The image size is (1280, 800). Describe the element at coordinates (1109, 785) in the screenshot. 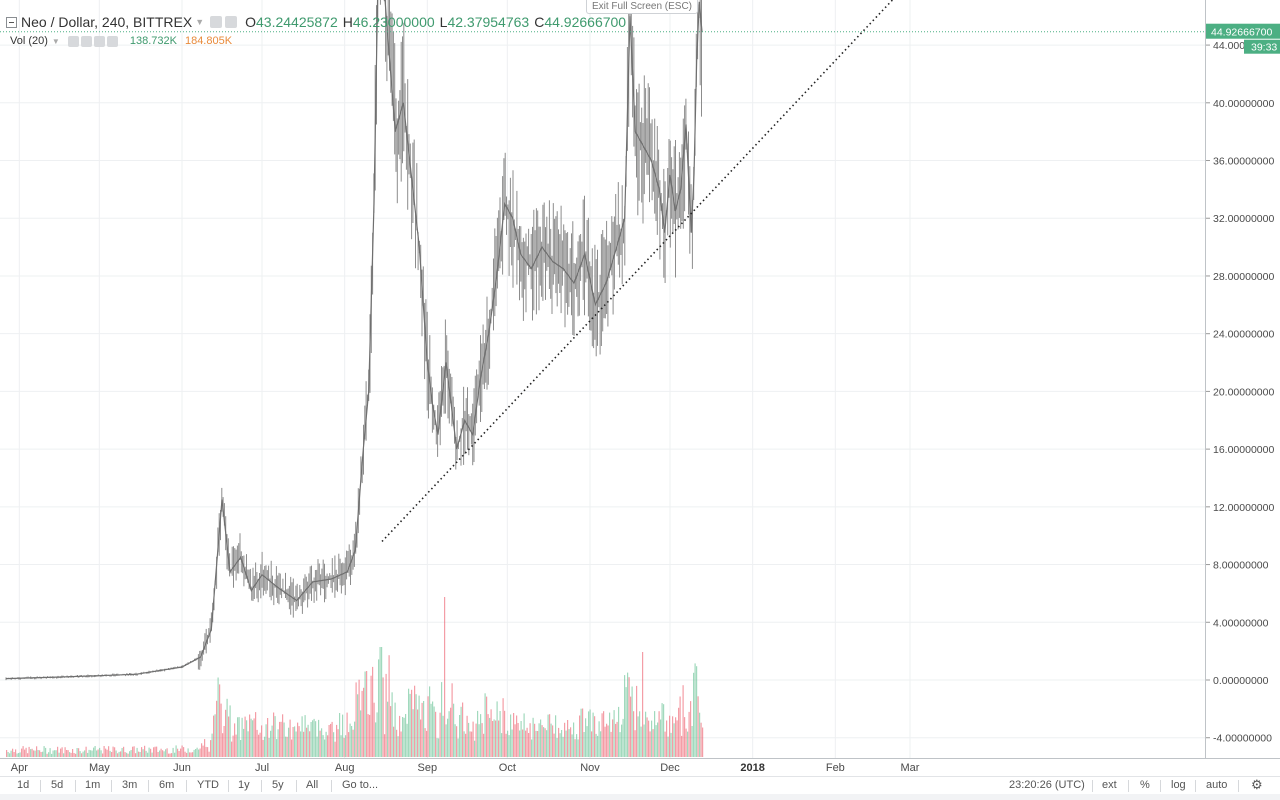

I see `extended-hours-toggle: ext` at that location.